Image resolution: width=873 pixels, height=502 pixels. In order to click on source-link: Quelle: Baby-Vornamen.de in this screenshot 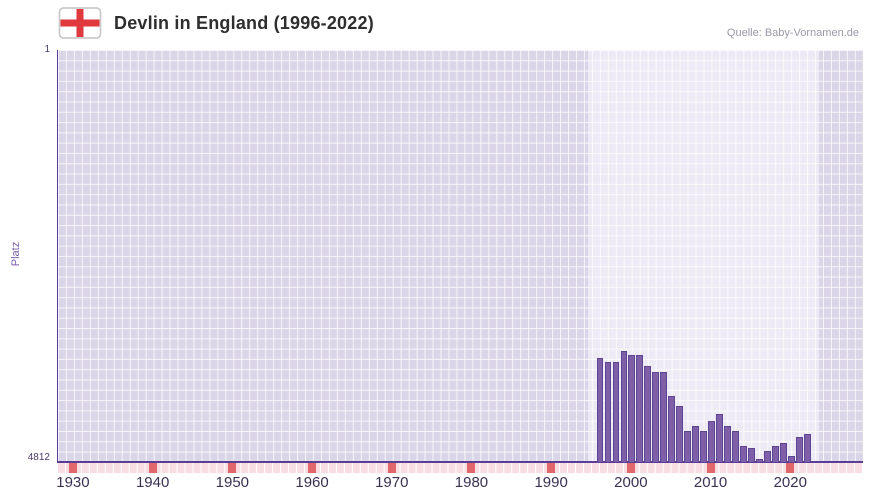, I will do `click(792, 33)`.